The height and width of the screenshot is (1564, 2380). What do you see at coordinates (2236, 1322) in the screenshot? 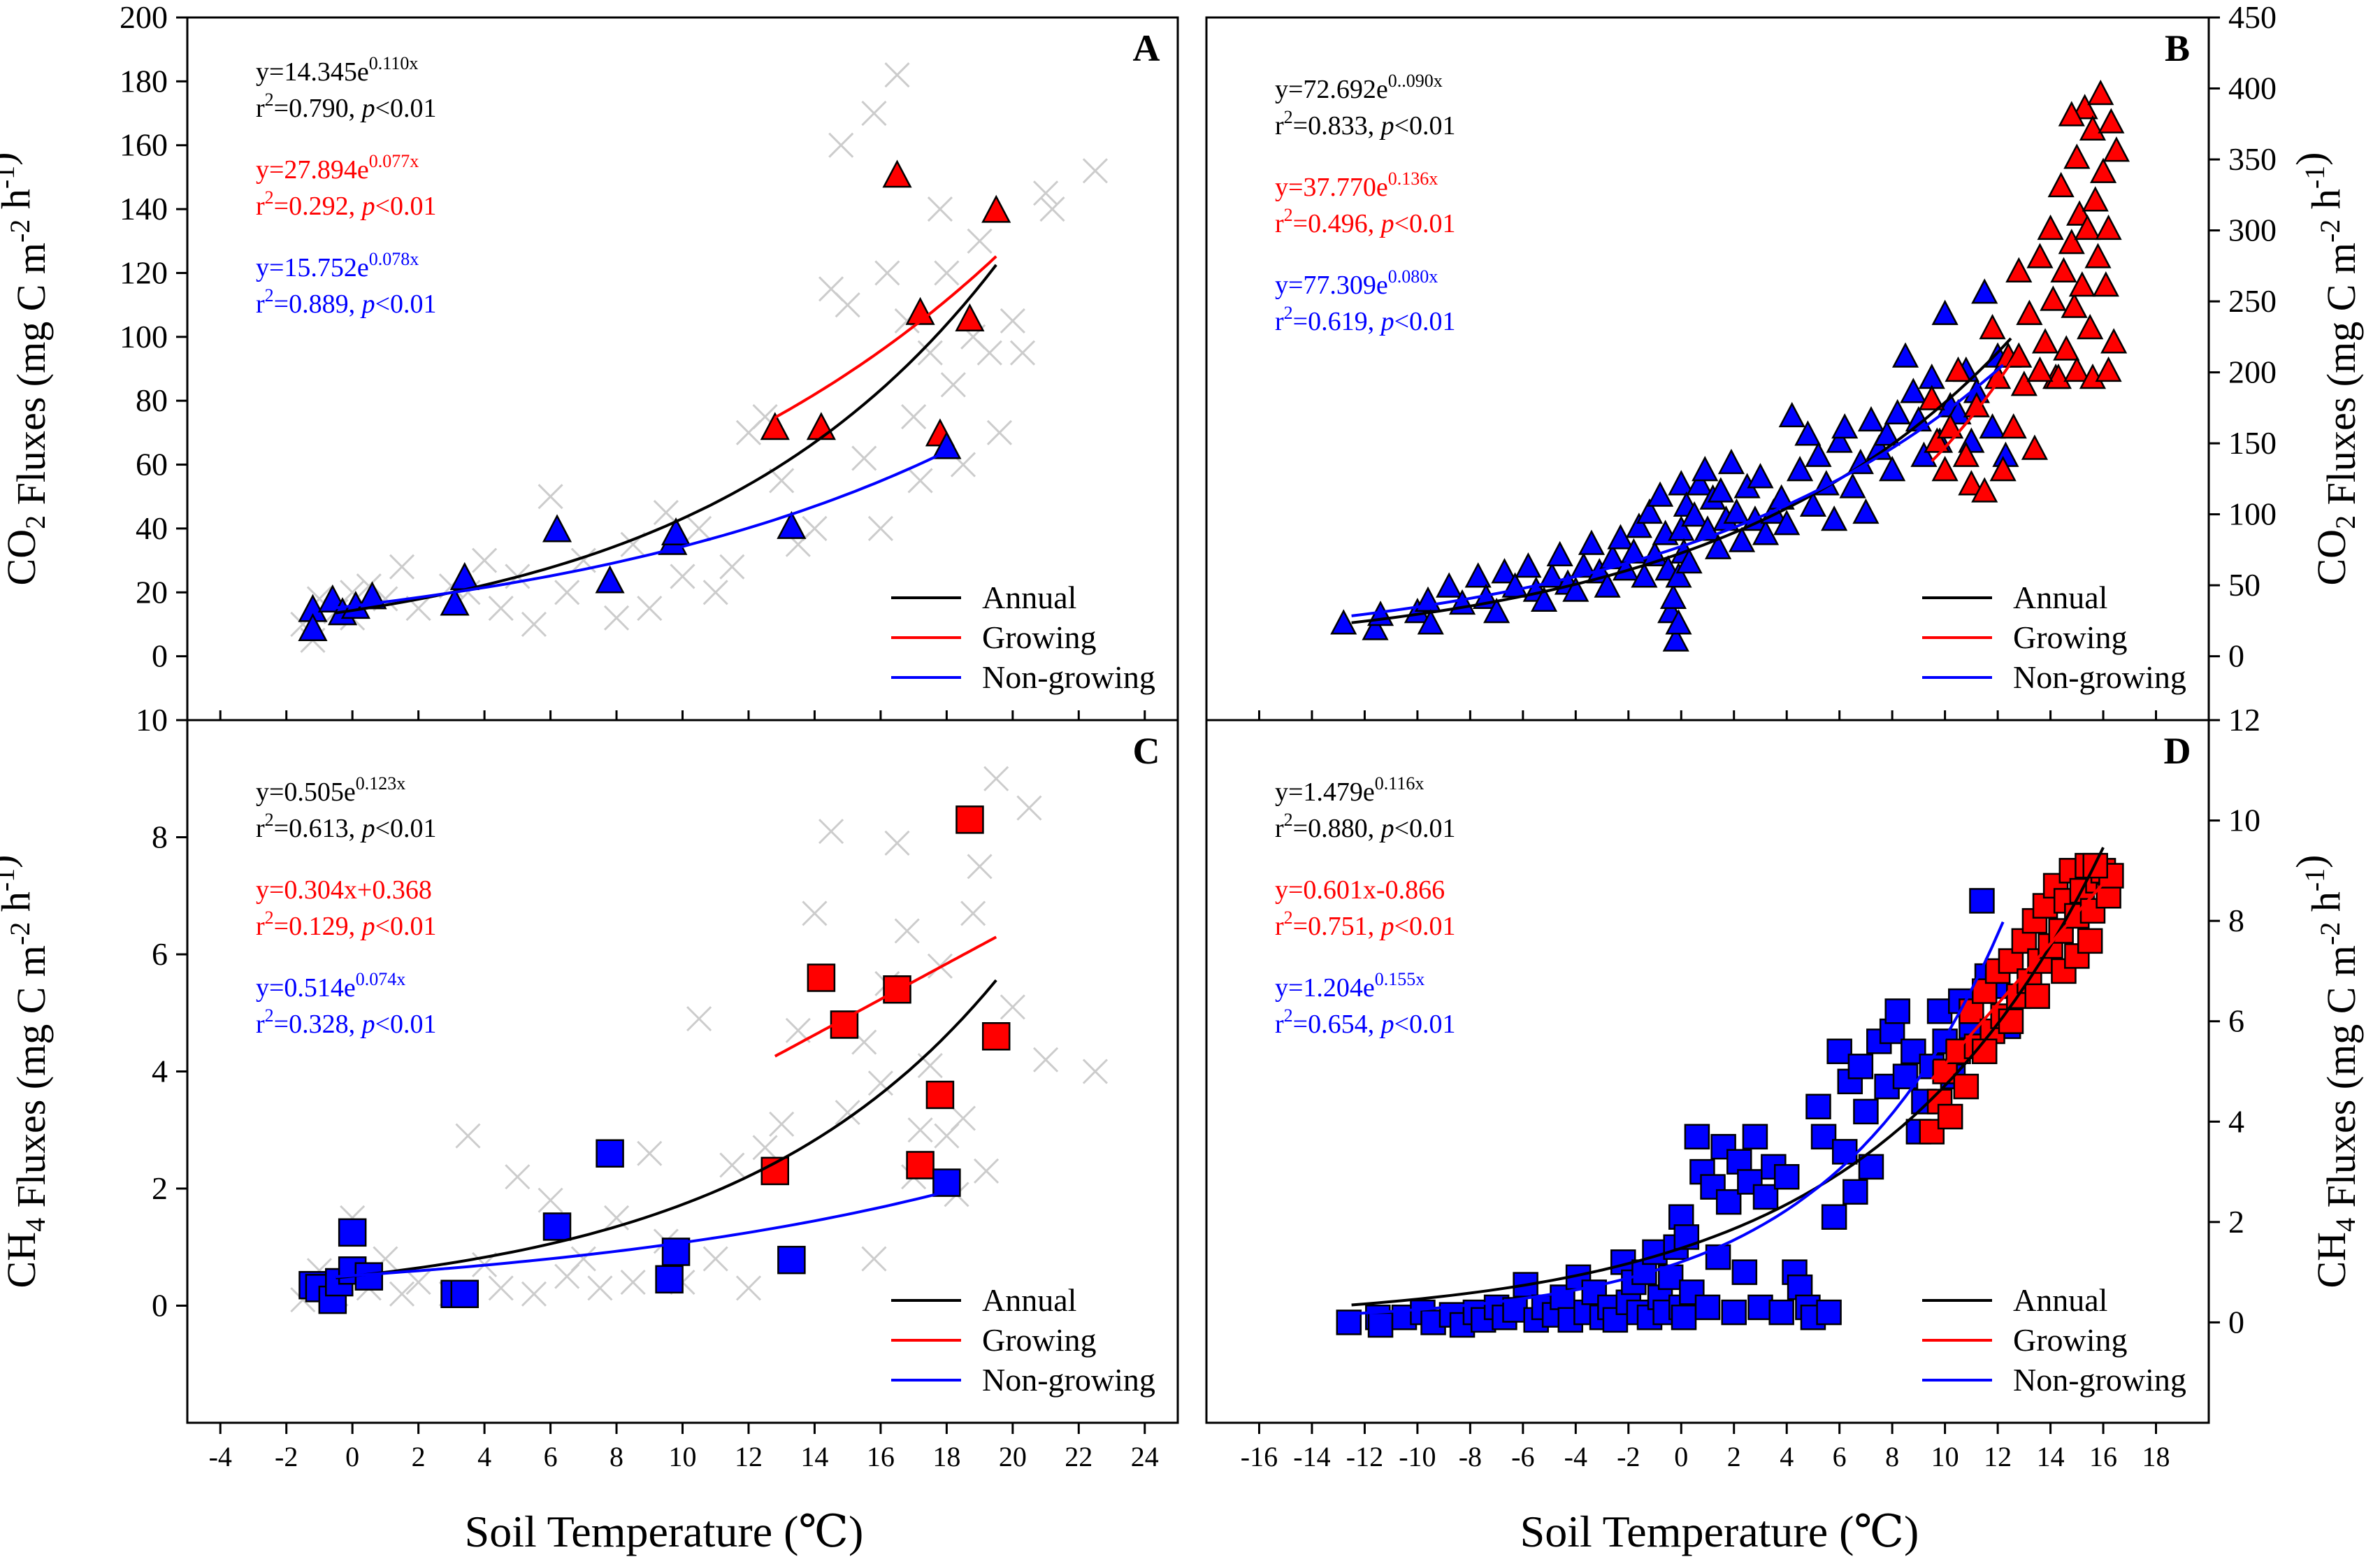
I see `y-tick-label: 0` at bounding box center [2236, 1322].